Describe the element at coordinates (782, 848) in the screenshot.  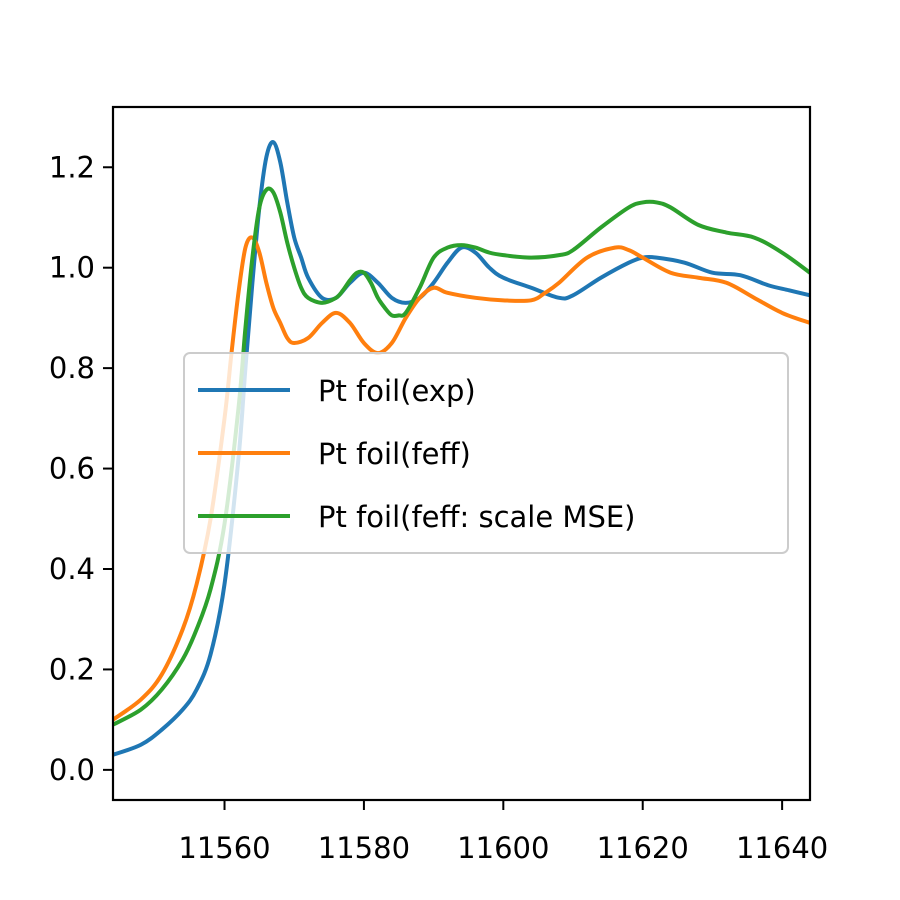
I see `x-tick-label: 11640` at that location.